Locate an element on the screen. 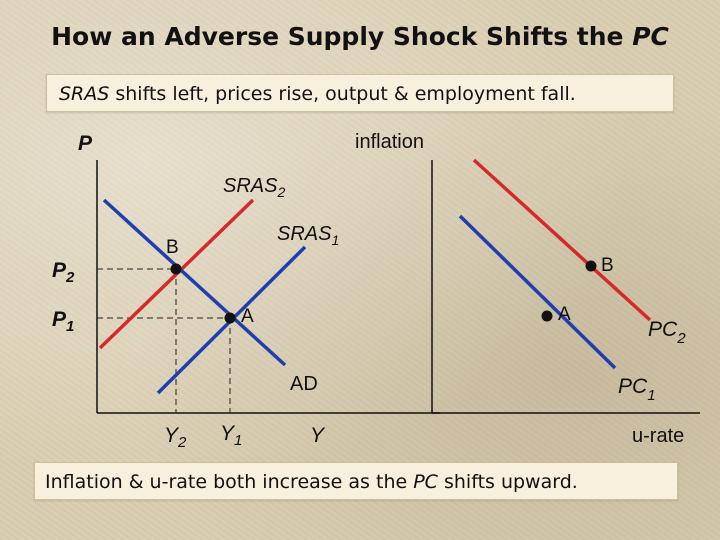 Image resolution: width=720 pixels, height=540 pixels. left-point-a is located at coordinates (230, 318).